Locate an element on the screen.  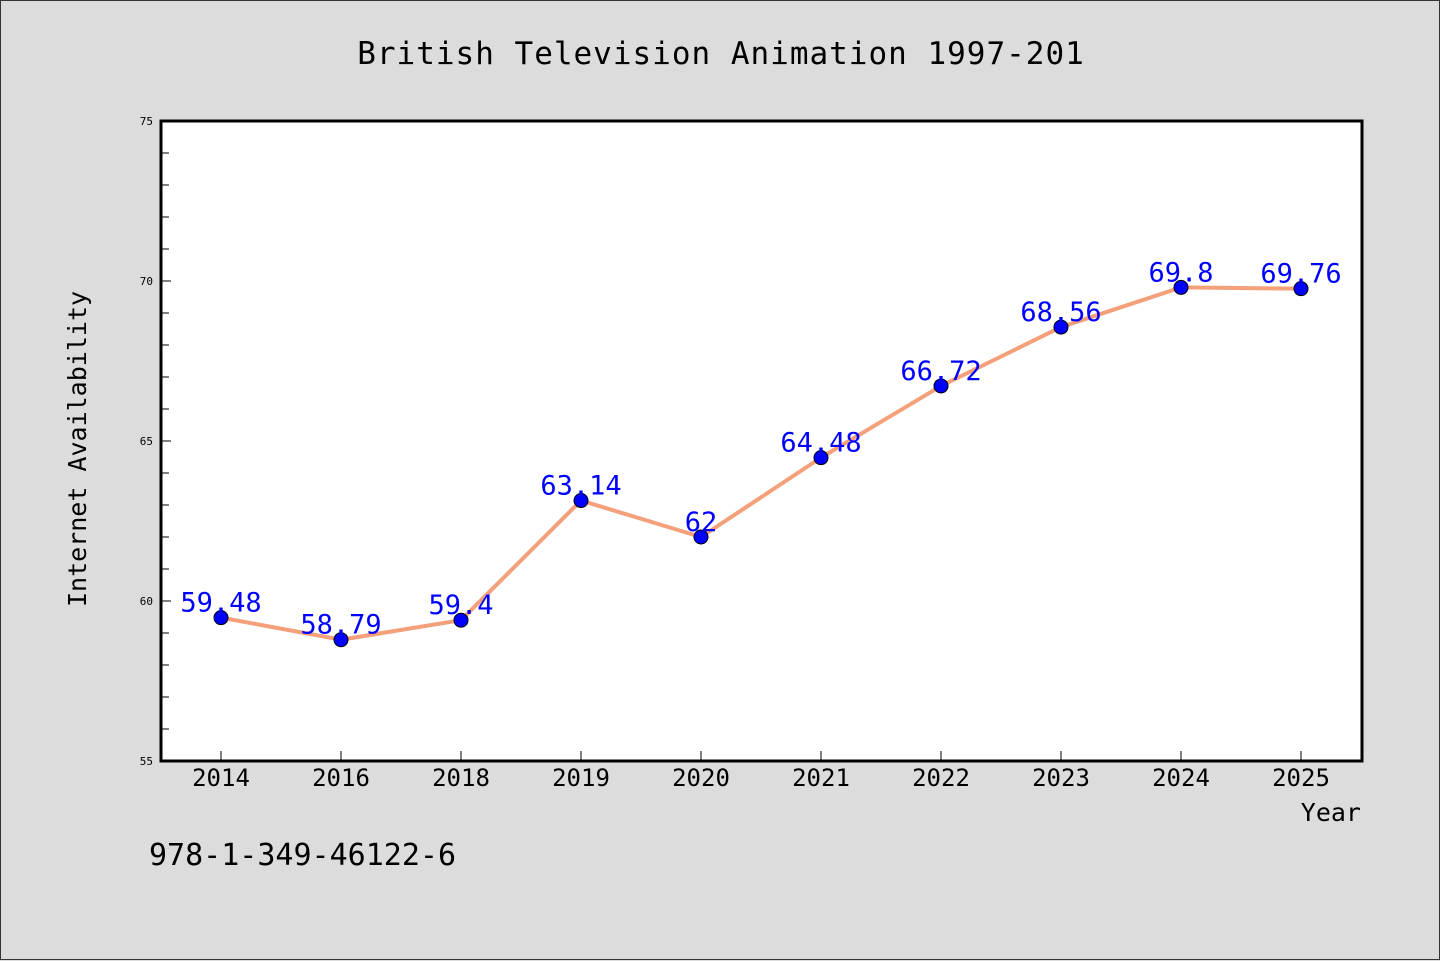
x-tick-label: 2019 is located at coordinates (581, 778).